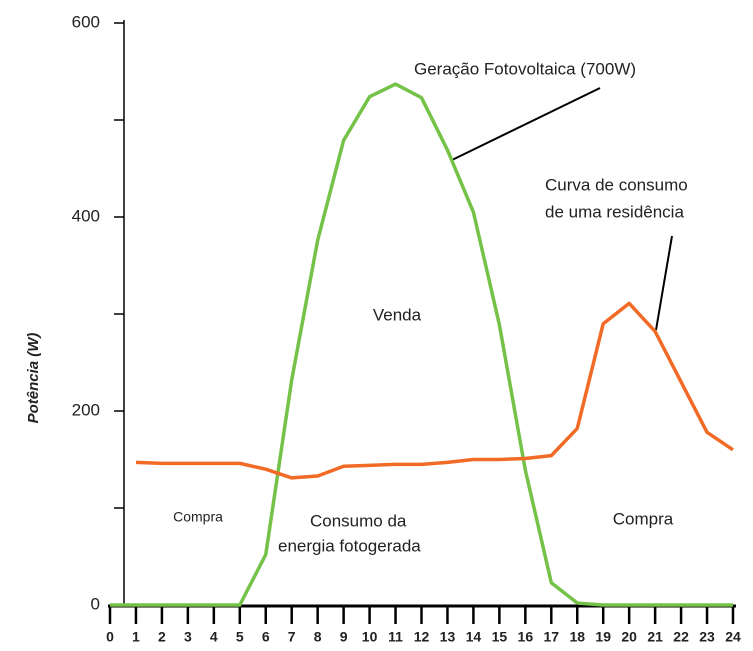 This screenshot has height=651, width=753. I want to click on y-axis-label: Potência (W), so click(33, 378).